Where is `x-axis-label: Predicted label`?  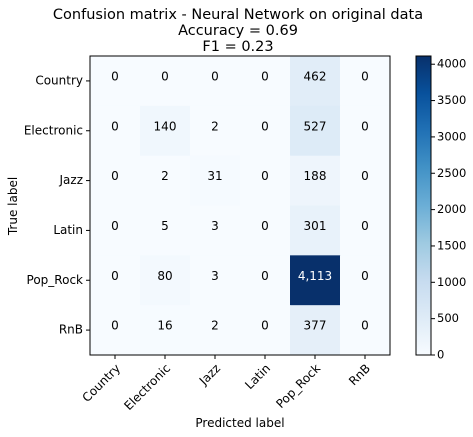
x-axis-label: Predicted label is located at coordinates (239, 423).